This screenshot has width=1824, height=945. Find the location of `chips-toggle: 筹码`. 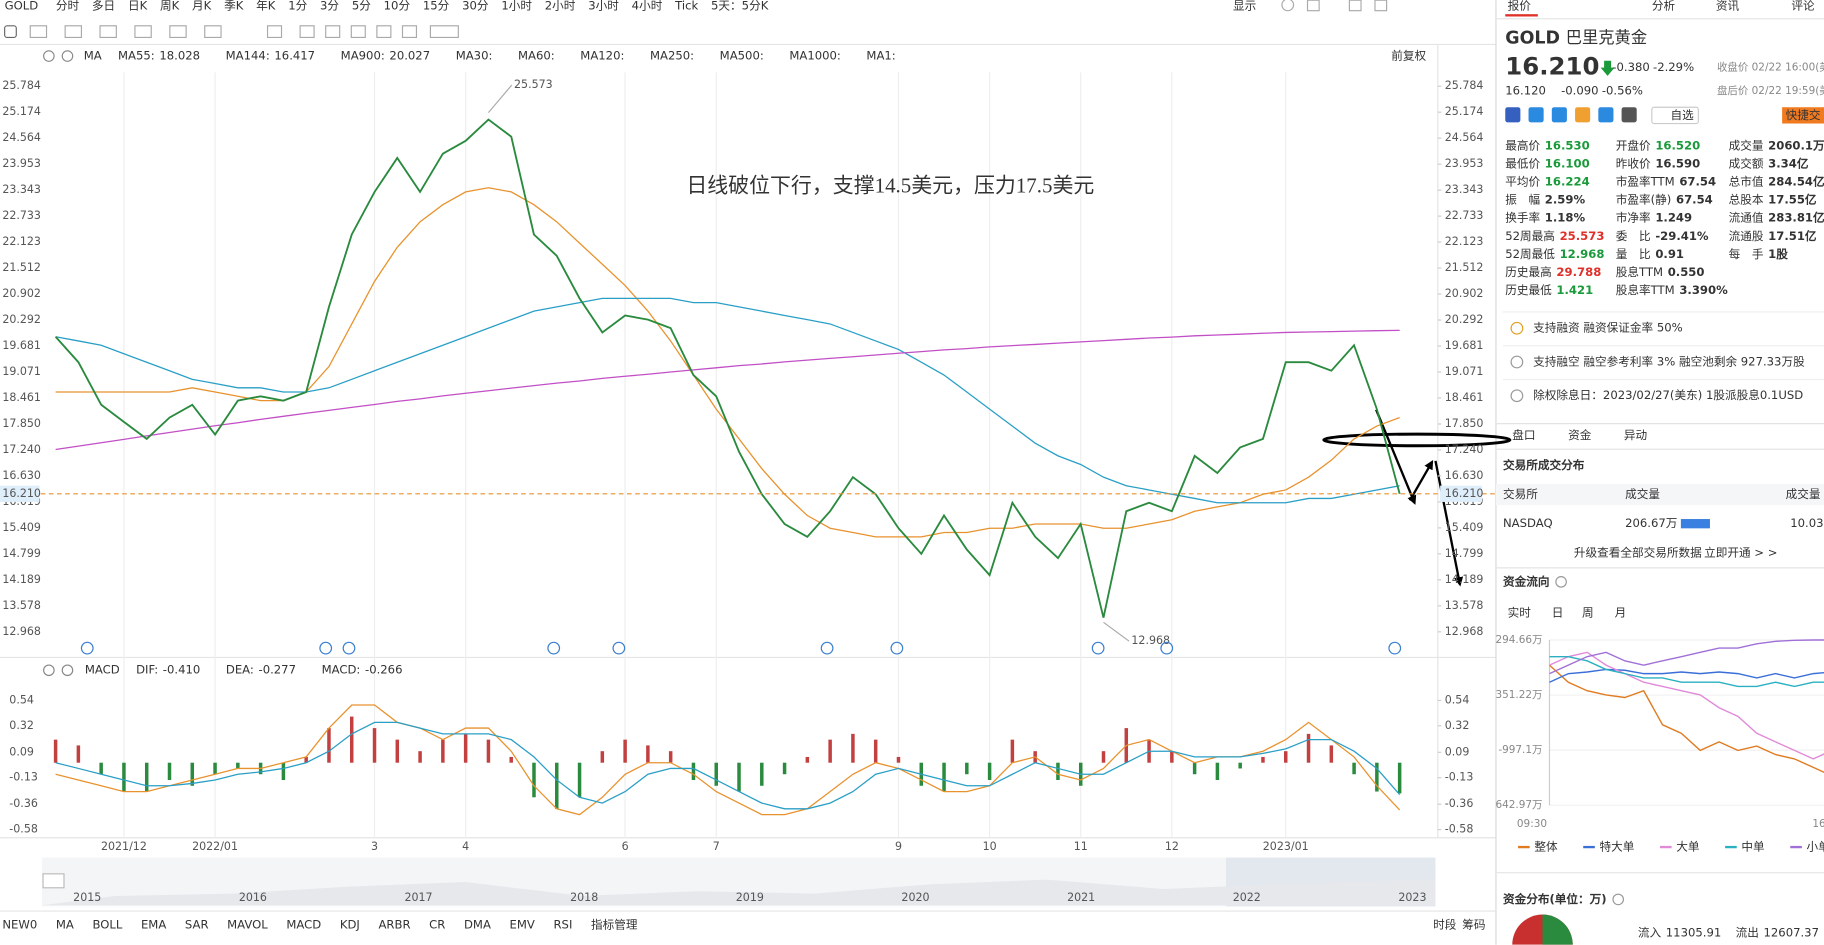

chips-toggle: 筹码 is located at coordinates (1473, 925).